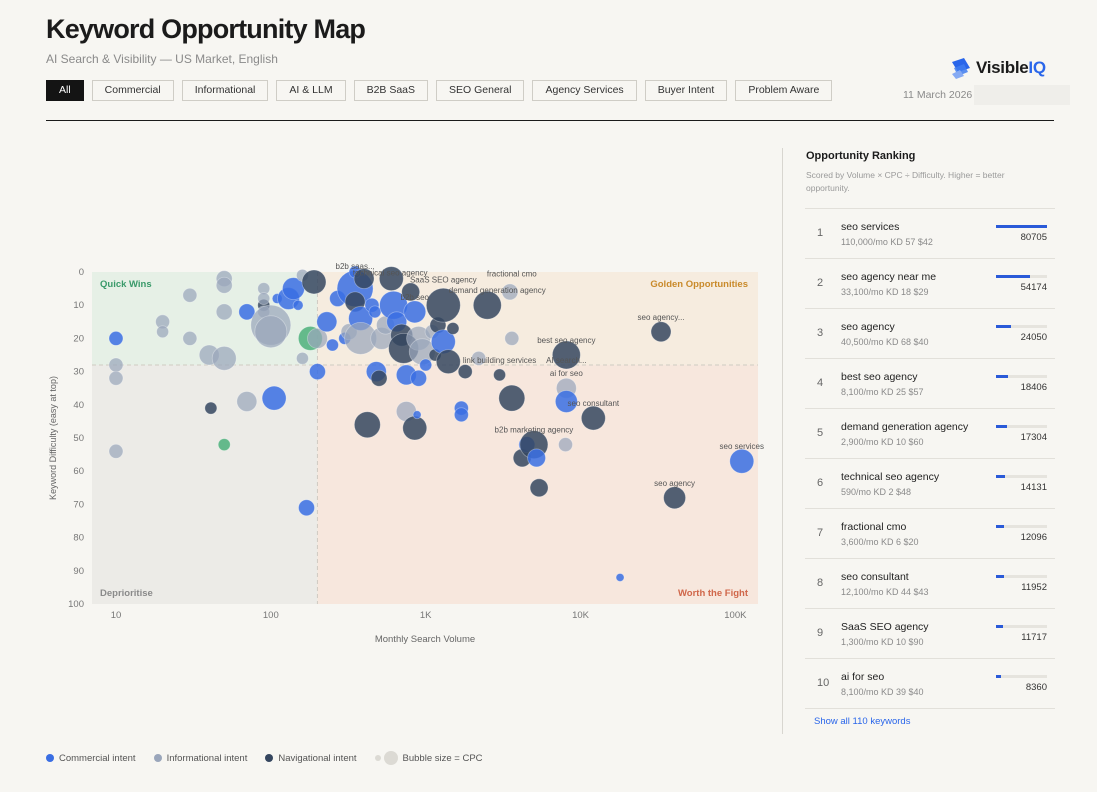 This screenshot has height=792, width=1097. I want to click on ranking-row: 3 seo agency 40,500/mo KD 68 $40 24050, so click(930, 334).